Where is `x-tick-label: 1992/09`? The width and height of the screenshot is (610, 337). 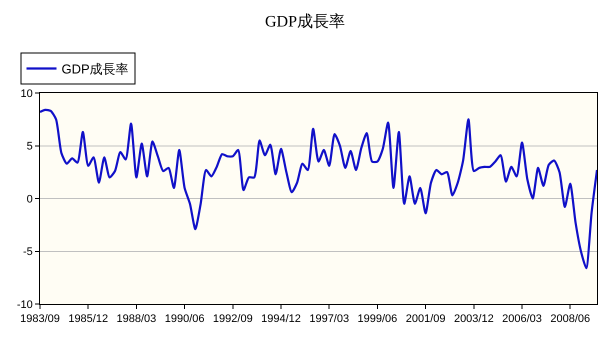
x-tick-label: 1992/09 is located at coordinates (232, 319).